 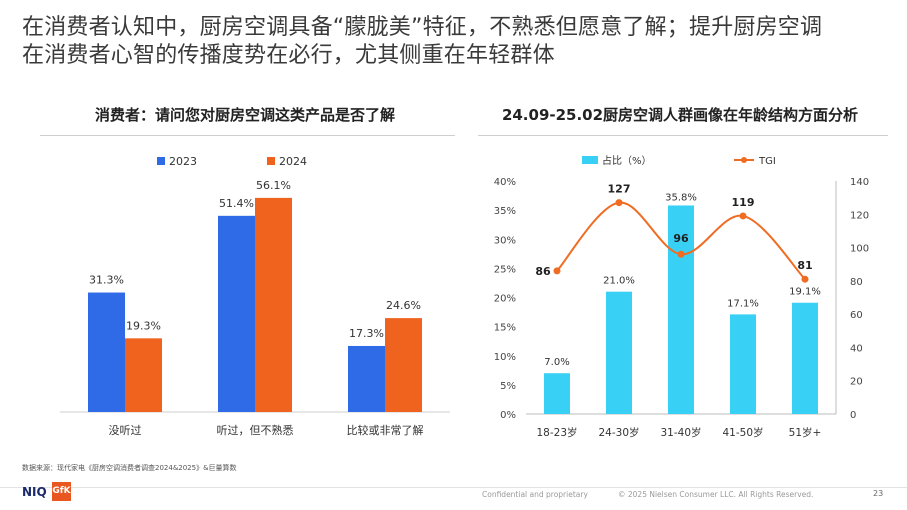 I want to click on data-label-2024-0: 19.3%, so click(x=143, y=325).